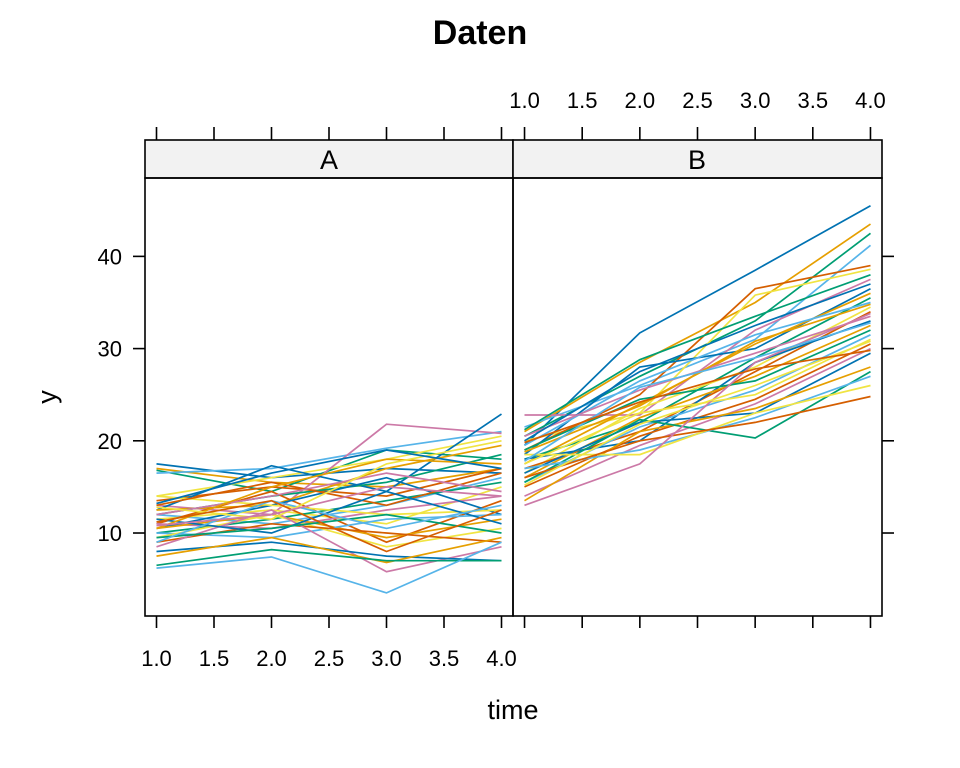  Describe the element at coordinates (870, 100) in the screenshot. I see `x-tick-label-b: 4.0` at that location.